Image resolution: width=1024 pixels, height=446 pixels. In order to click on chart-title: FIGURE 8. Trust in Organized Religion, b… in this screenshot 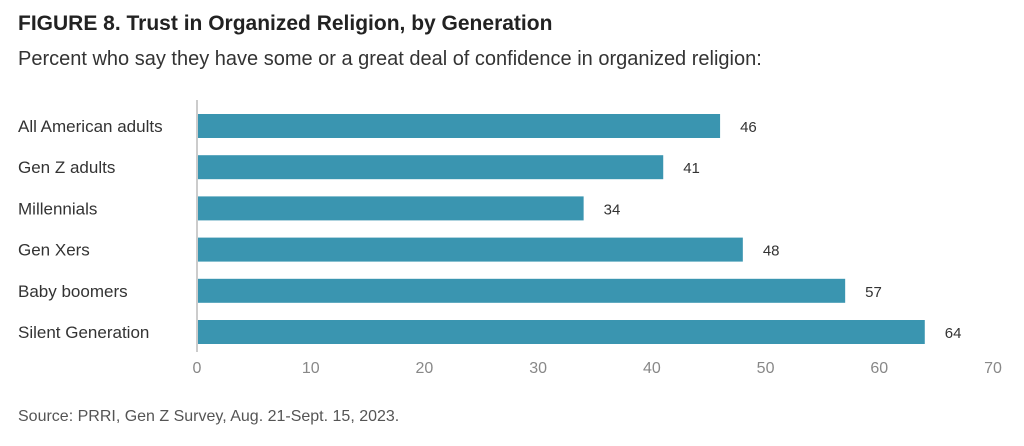, I will do `click(285, 23)`.